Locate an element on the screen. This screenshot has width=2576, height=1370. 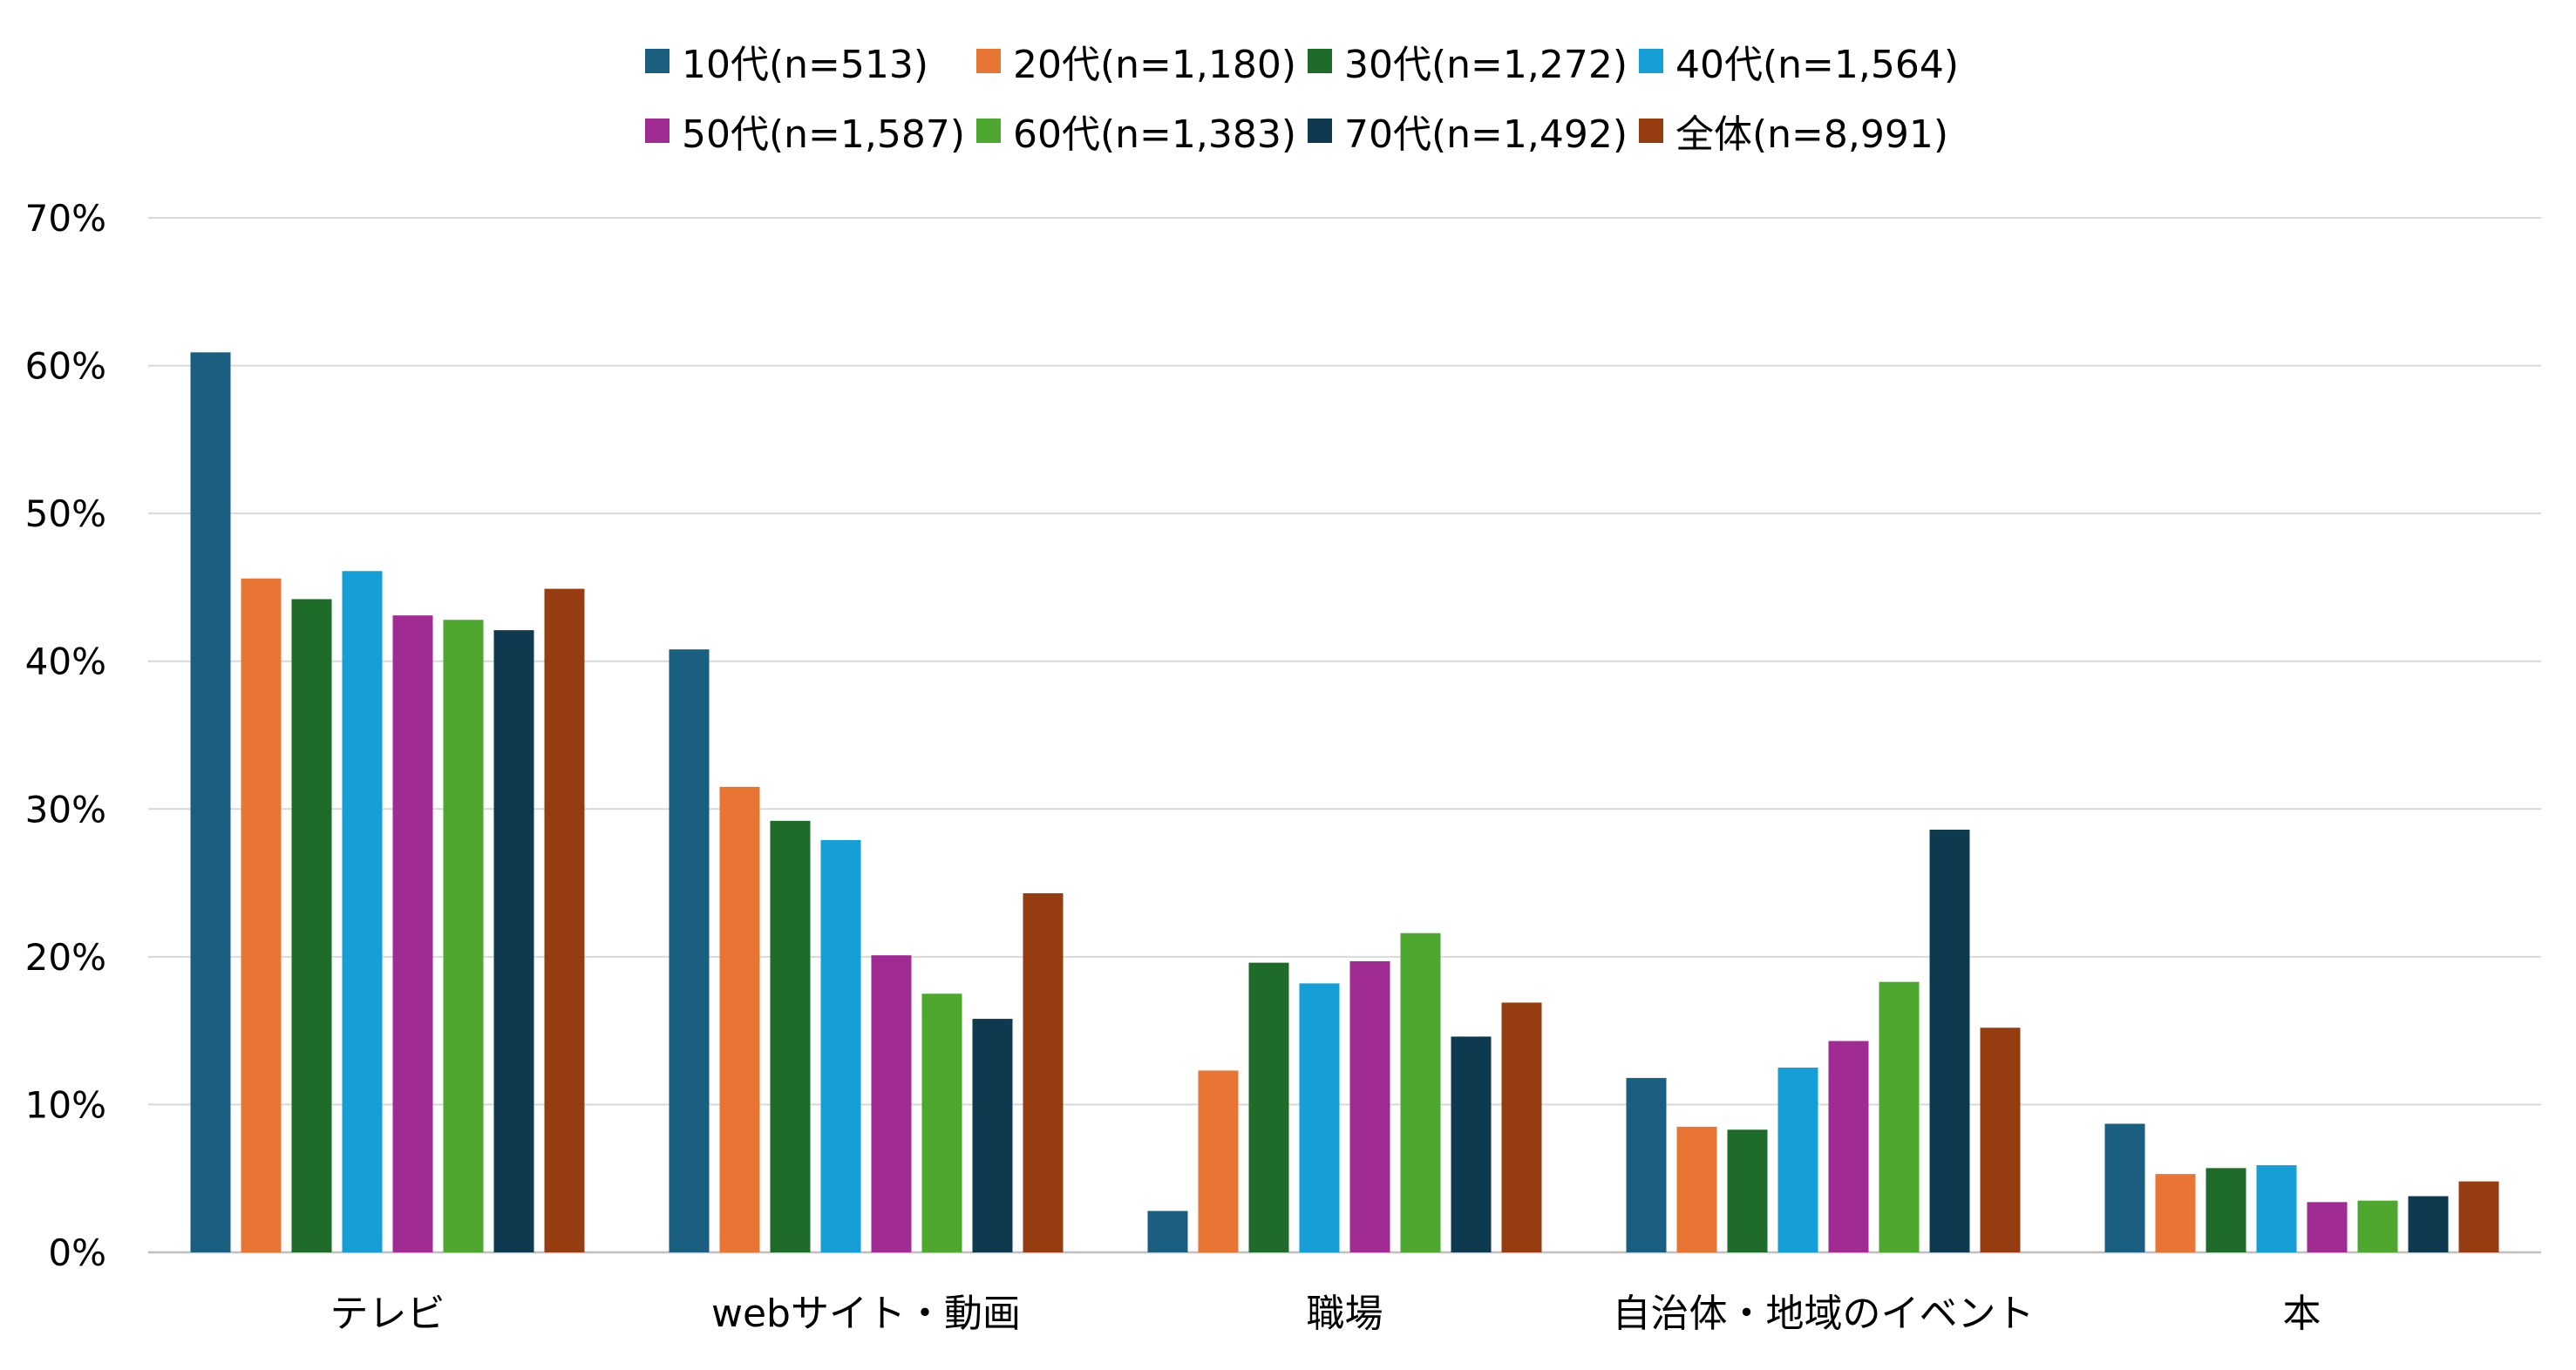
y-tick-label: 10% is located at coordinates (65, 1104).